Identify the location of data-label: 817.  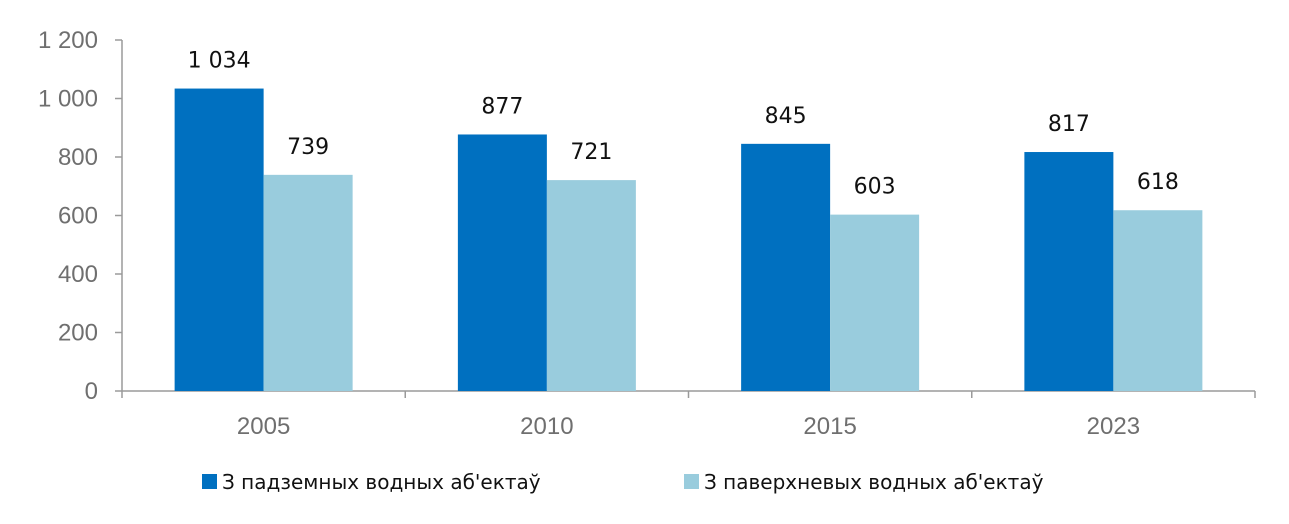
(1069, 124).